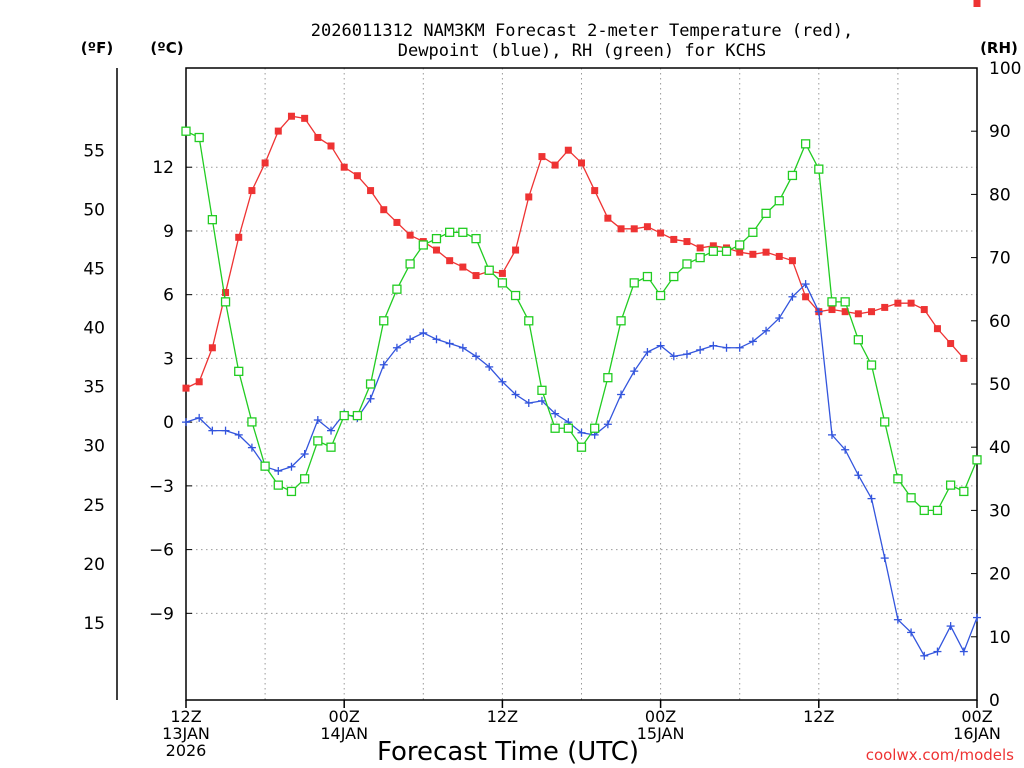  I want to click on celsius-tick-label: 9, so click(168, 232).